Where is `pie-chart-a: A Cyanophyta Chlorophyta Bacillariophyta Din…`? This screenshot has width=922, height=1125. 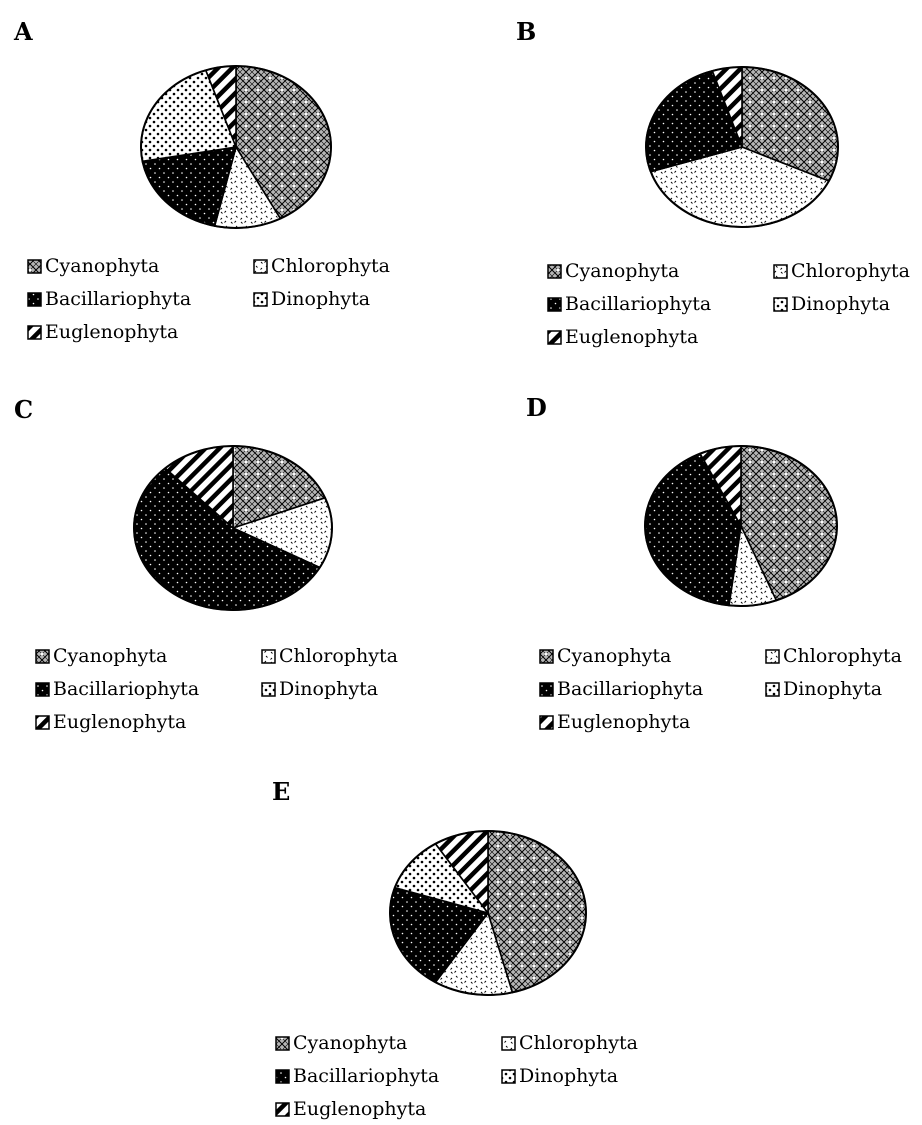 pie-chart-a: A Cyanophyta Chlorophyta Bacillariophyta Din… is located at coordinates (201, 180).